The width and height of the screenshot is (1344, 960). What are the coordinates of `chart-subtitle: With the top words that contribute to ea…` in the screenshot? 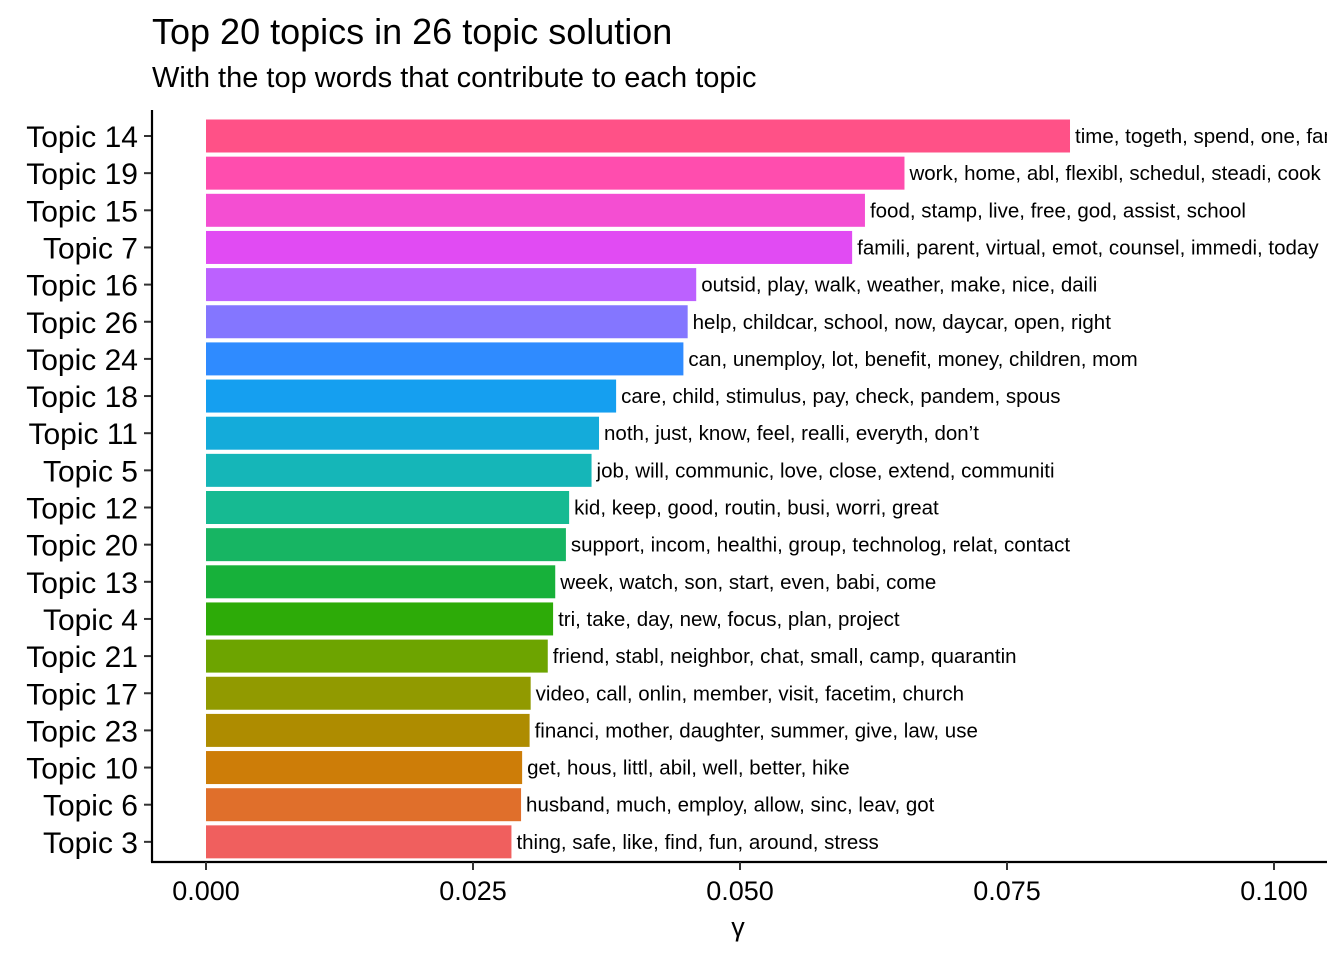 It's located at (454, 78).